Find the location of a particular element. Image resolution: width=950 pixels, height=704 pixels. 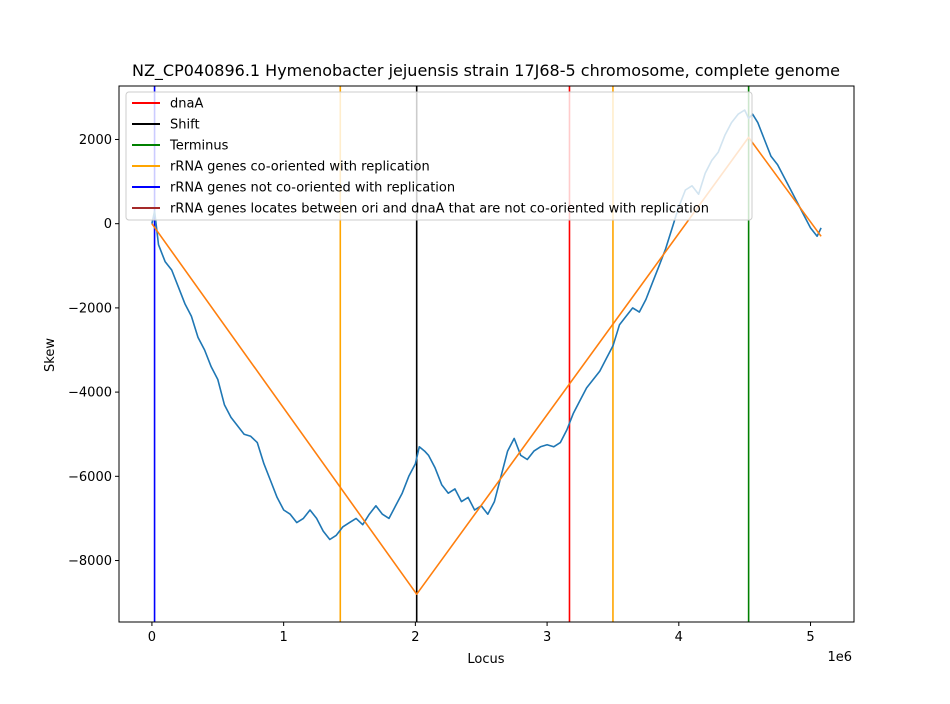

x-tick-label: 5 is located at coordinates (810, 637).